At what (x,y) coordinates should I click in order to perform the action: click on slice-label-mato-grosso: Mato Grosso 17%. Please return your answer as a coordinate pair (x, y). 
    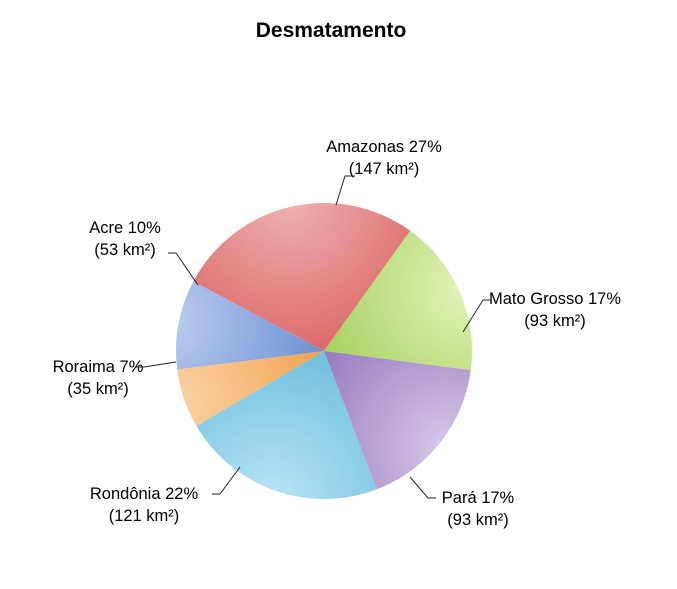
    Looking at the image, I should click on (555, 299).